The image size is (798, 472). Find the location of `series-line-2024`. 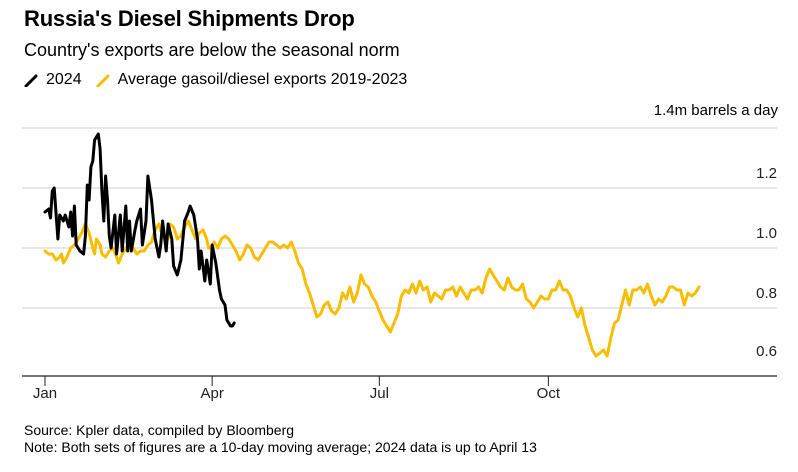

series-line-2024 is located at coordinates (139, 230).